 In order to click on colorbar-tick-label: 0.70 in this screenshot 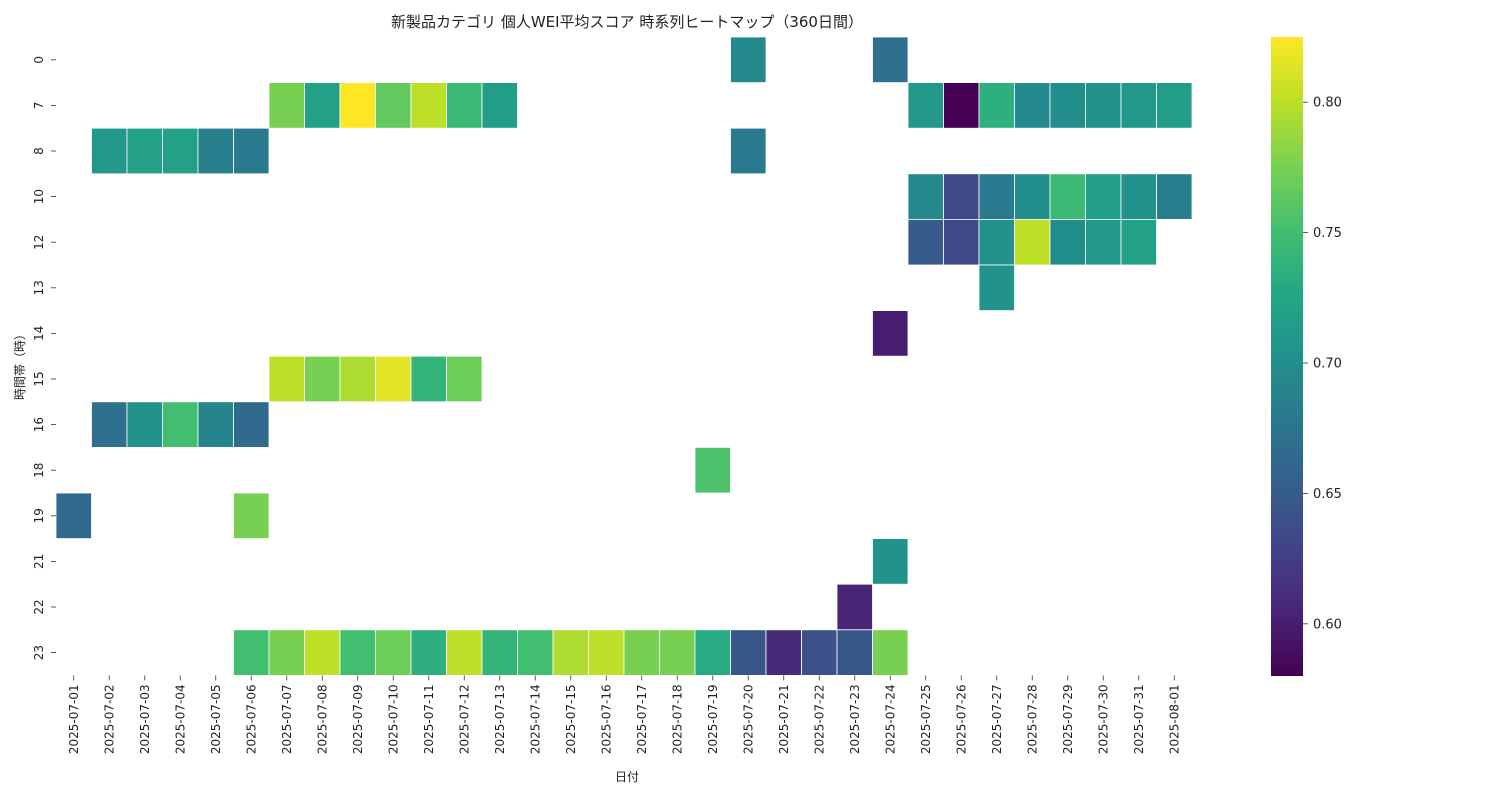, I will do `click(1327, 364)`.